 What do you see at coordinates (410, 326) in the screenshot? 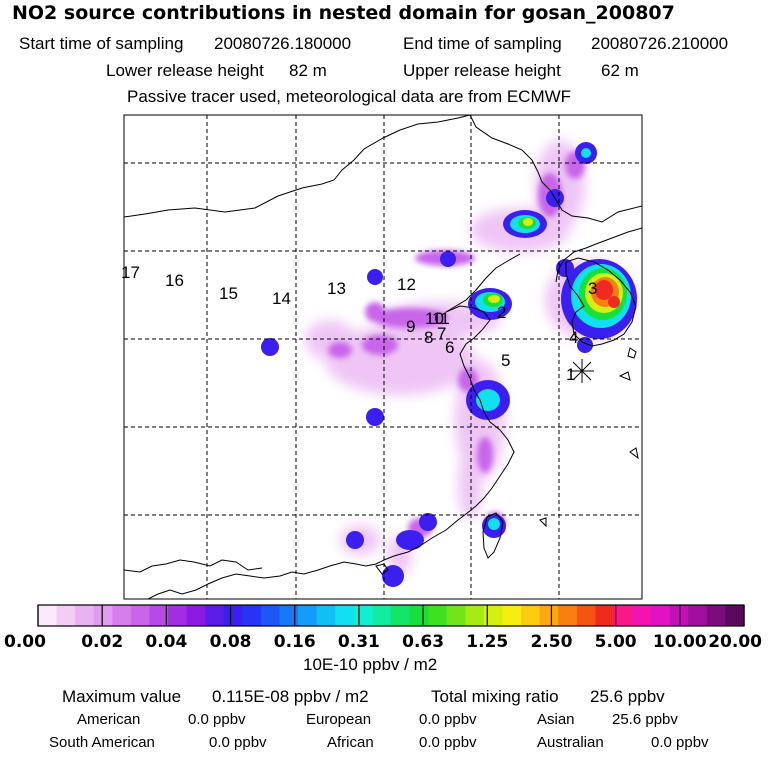
I see `trajectory-label-9: 9` at bounding box center [410, 326].